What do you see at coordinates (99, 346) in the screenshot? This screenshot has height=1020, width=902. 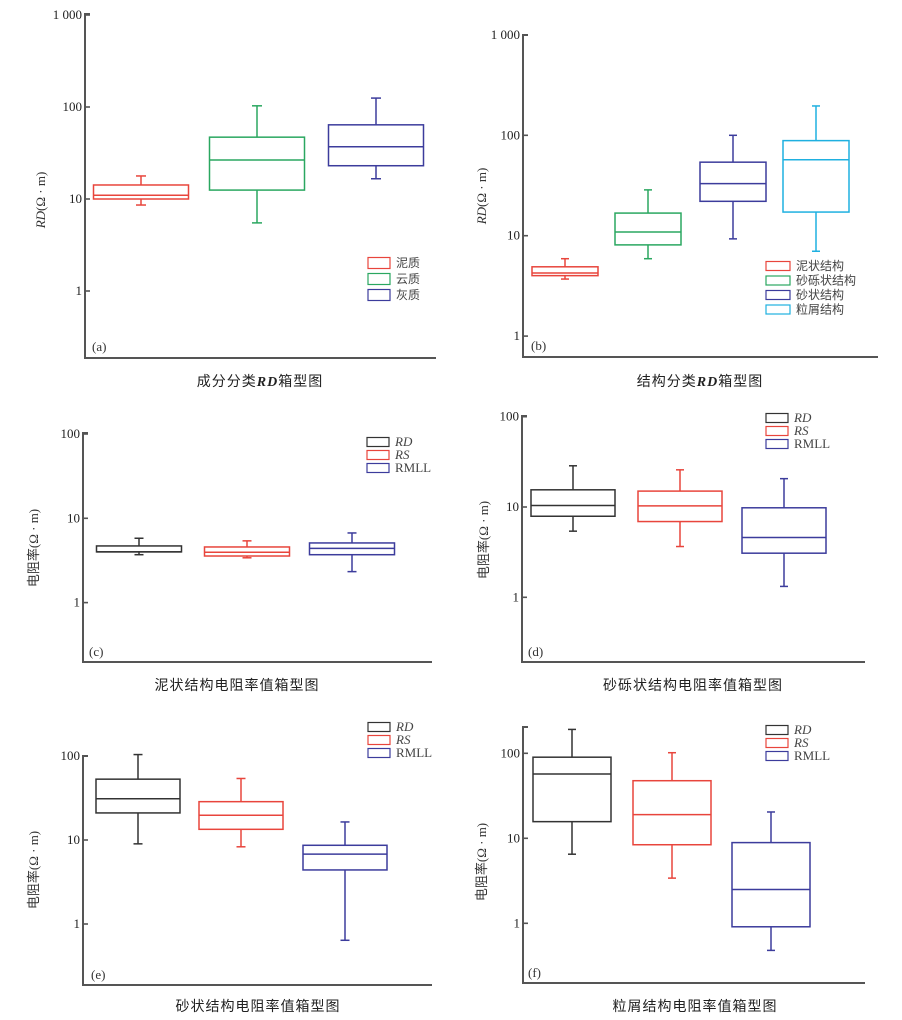 I see `panel-tag: (a)` at bounding box center [99, 346].